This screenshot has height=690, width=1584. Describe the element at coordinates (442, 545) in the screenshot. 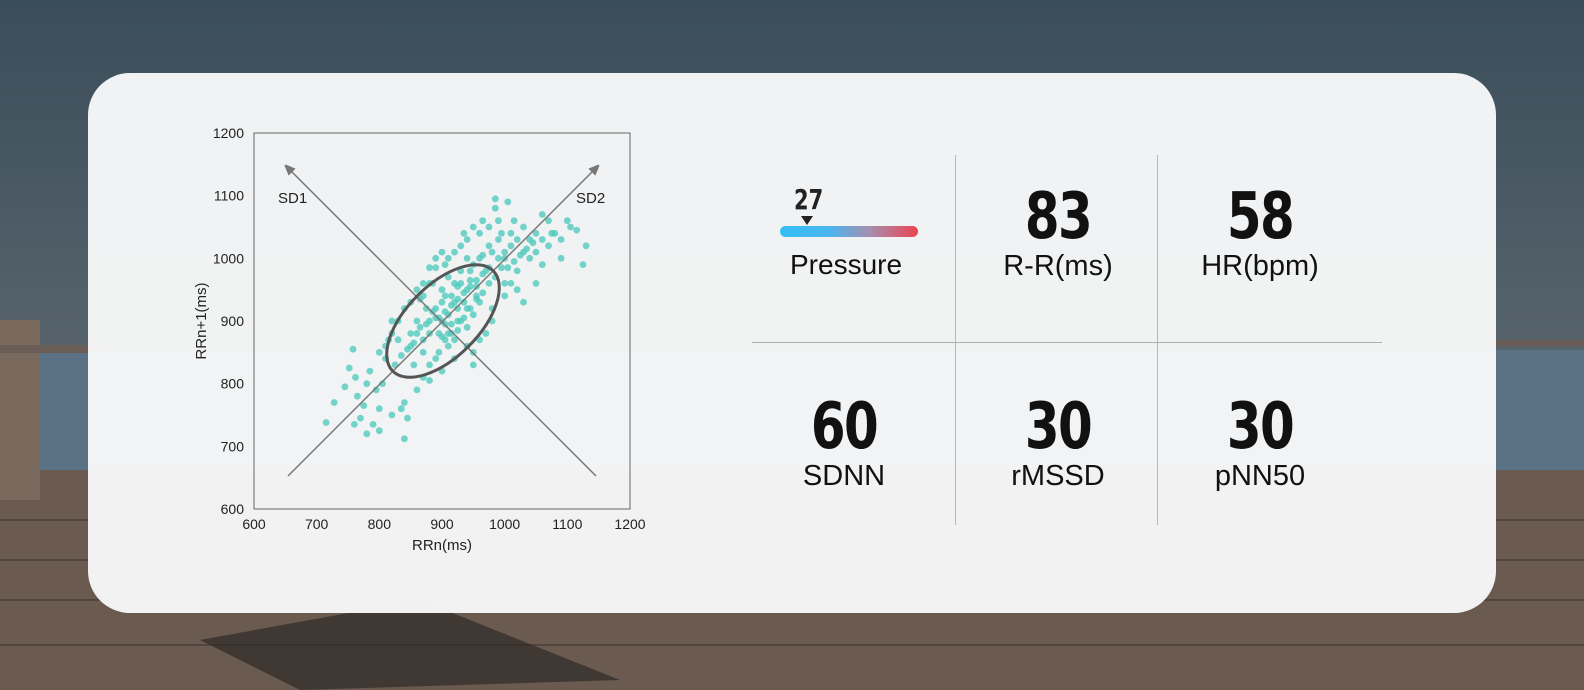

I see `x-axis-label: RRn(ms)` at that location.